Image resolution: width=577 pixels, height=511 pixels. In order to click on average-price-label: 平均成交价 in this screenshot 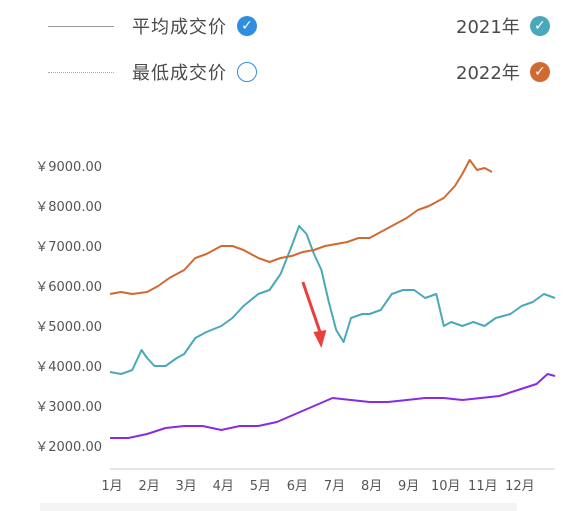, I will do `click(179, 27)`.